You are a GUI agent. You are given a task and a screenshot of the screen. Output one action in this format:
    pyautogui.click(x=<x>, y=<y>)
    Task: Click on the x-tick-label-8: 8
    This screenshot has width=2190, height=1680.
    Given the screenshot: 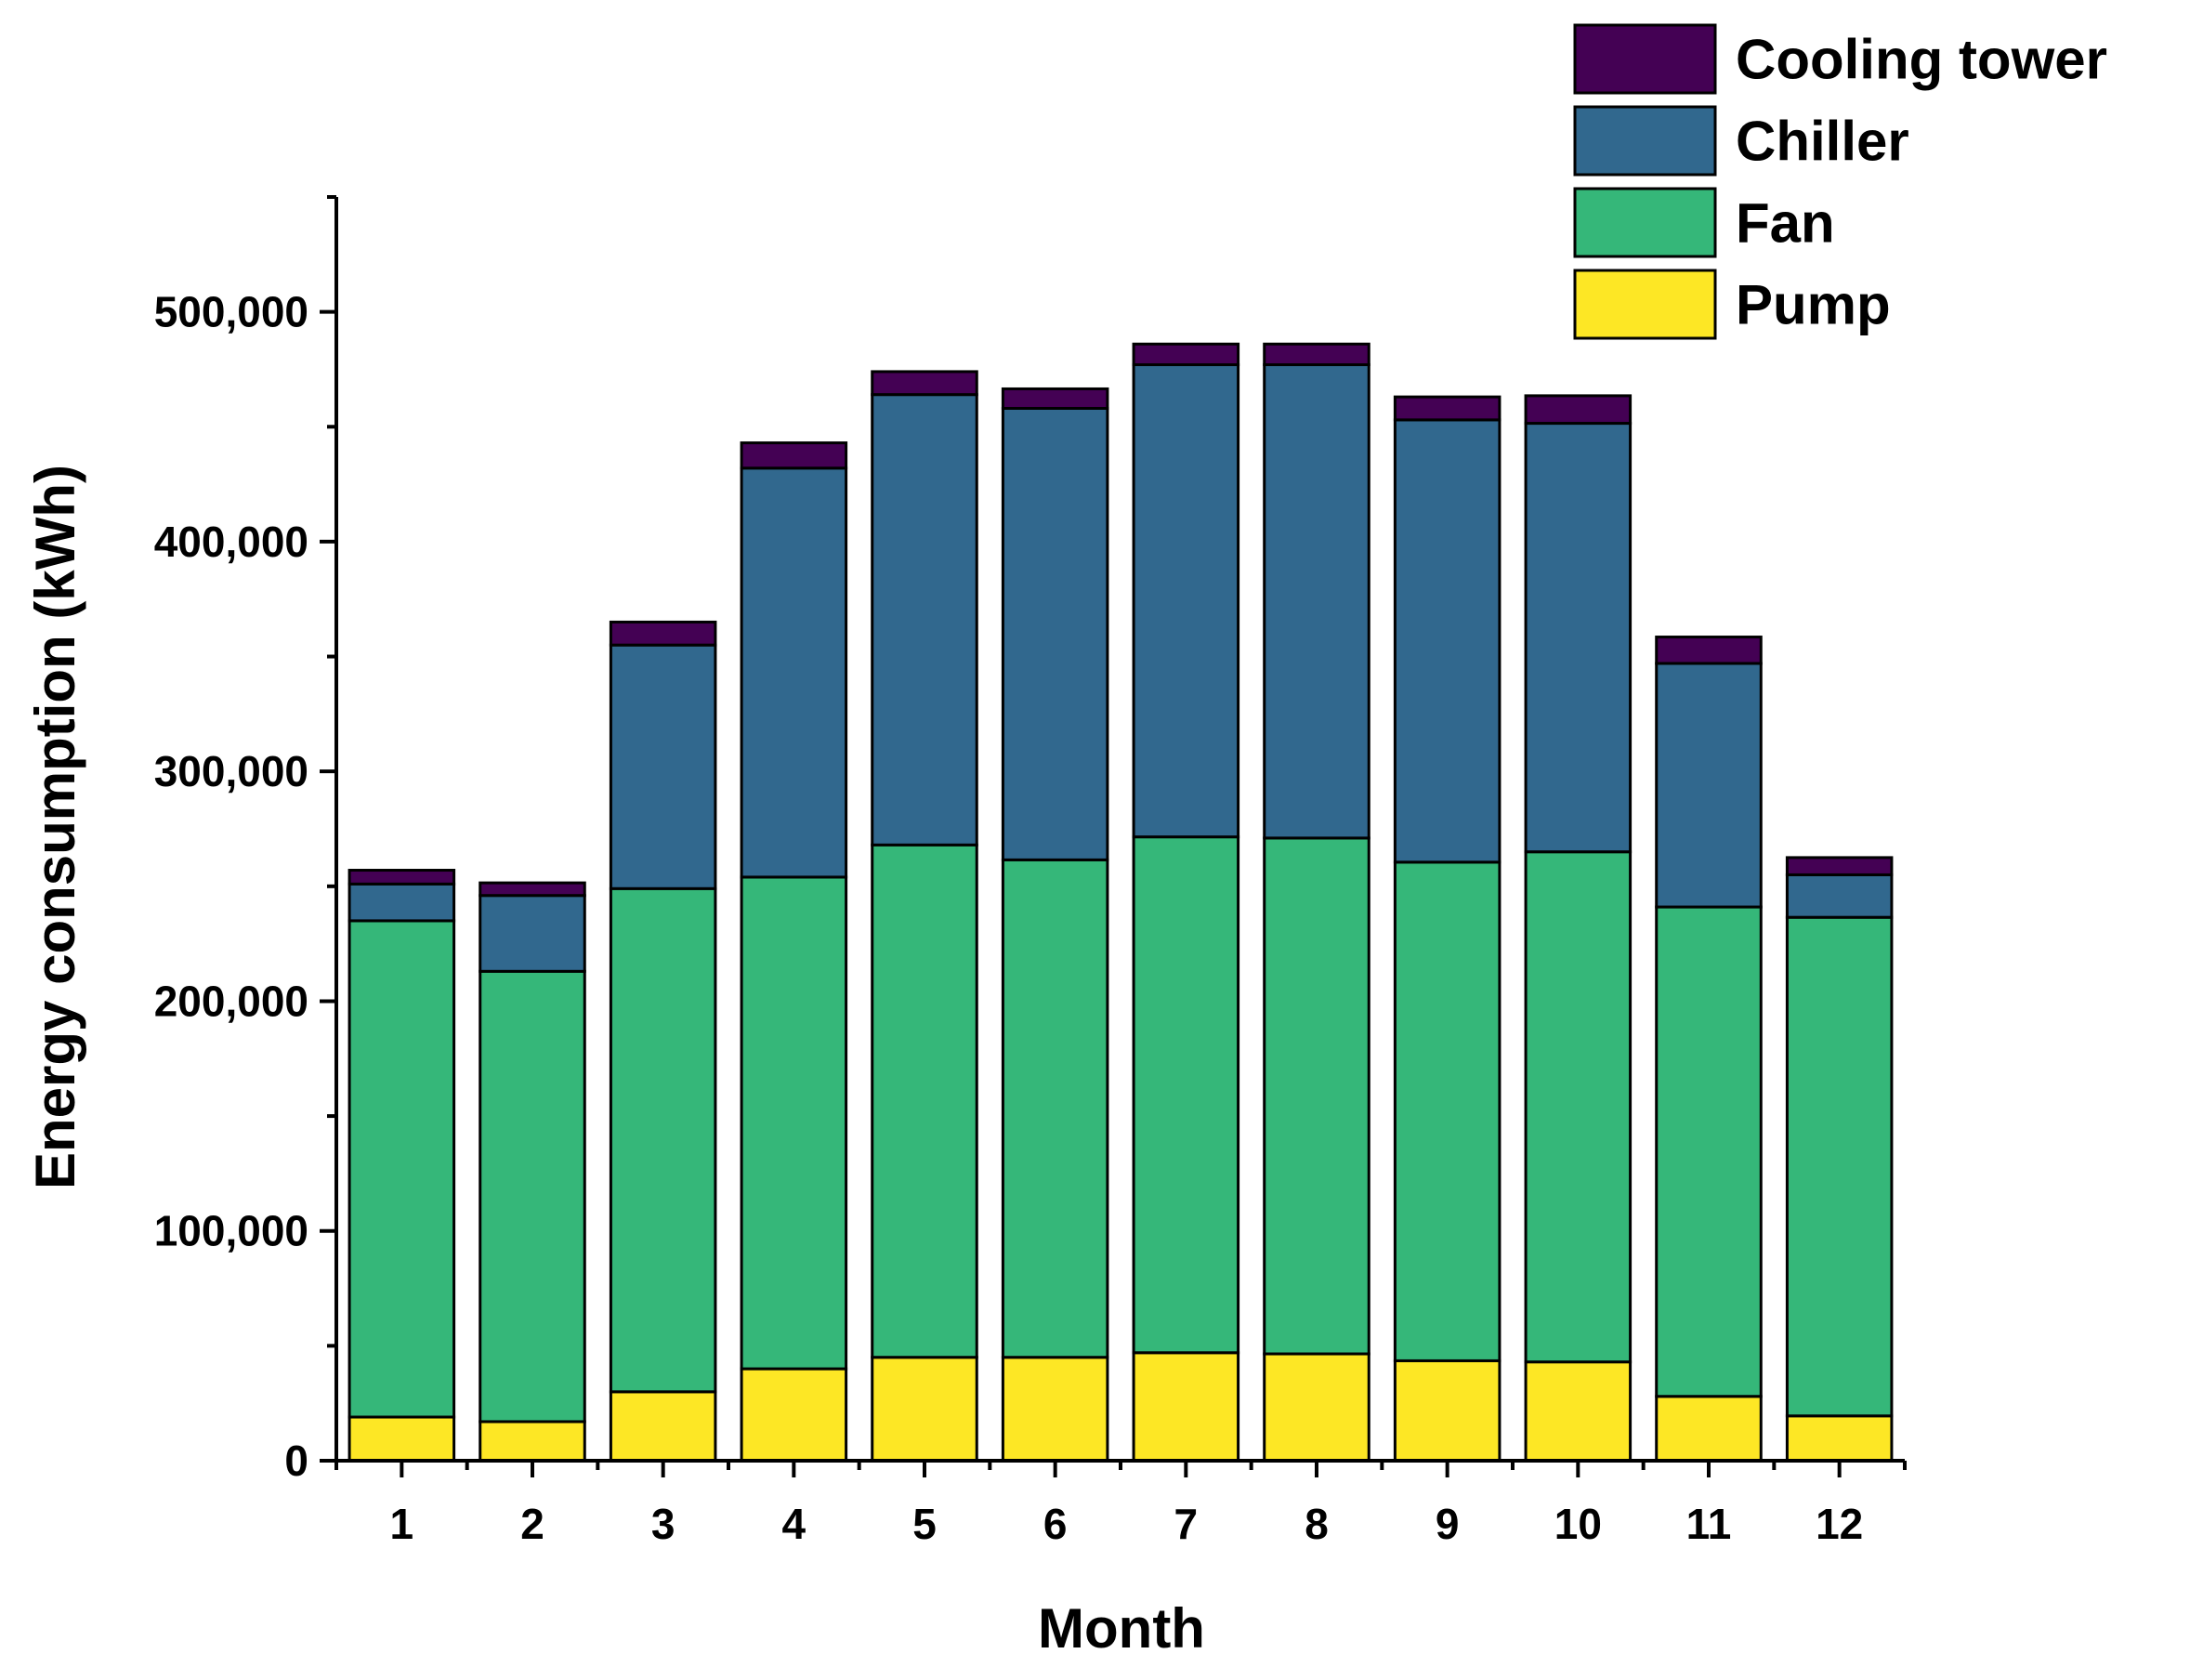 What is the action you would take?
    pyautogui.click(x=1317, y=1524)
    